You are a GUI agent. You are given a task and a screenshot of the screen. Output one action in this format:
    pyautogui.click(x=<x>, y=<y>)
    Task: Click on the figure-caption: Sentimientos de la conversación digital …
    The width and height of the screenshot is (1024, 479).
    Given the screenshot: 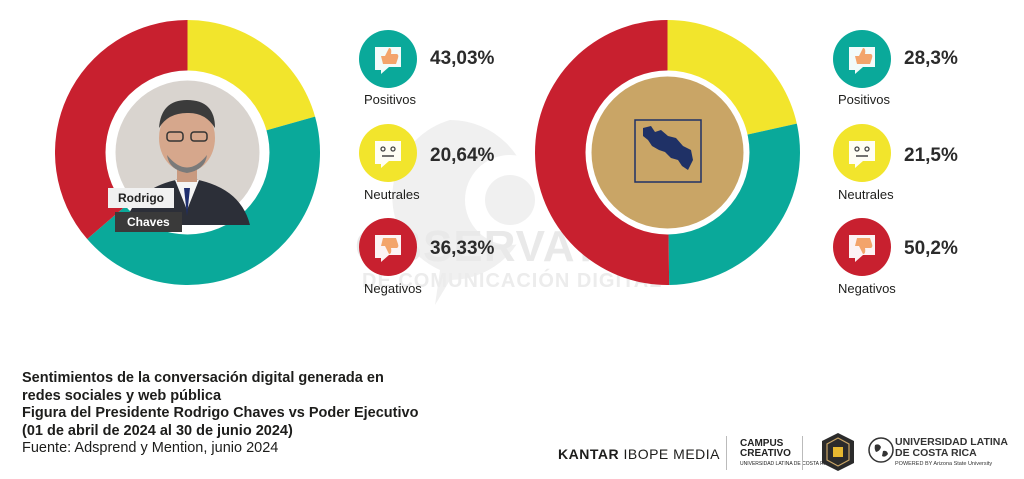 What is the action you would take?
    pyautogui.click(x=252, y=414)
    